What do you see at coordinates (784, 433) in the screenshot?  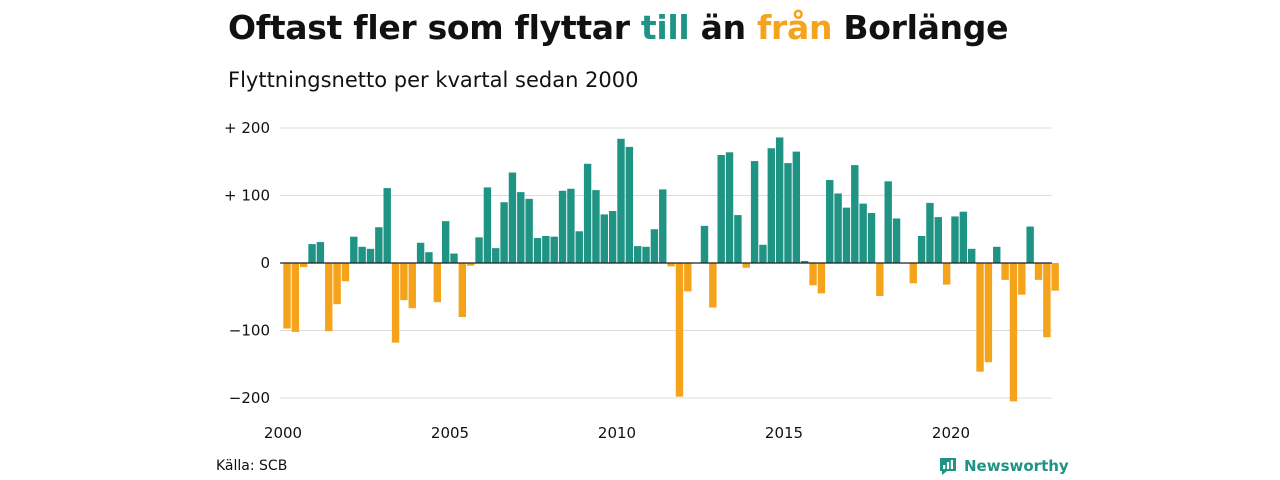 I see `x-tick-label: 2015` at bounding box center [784, 433].